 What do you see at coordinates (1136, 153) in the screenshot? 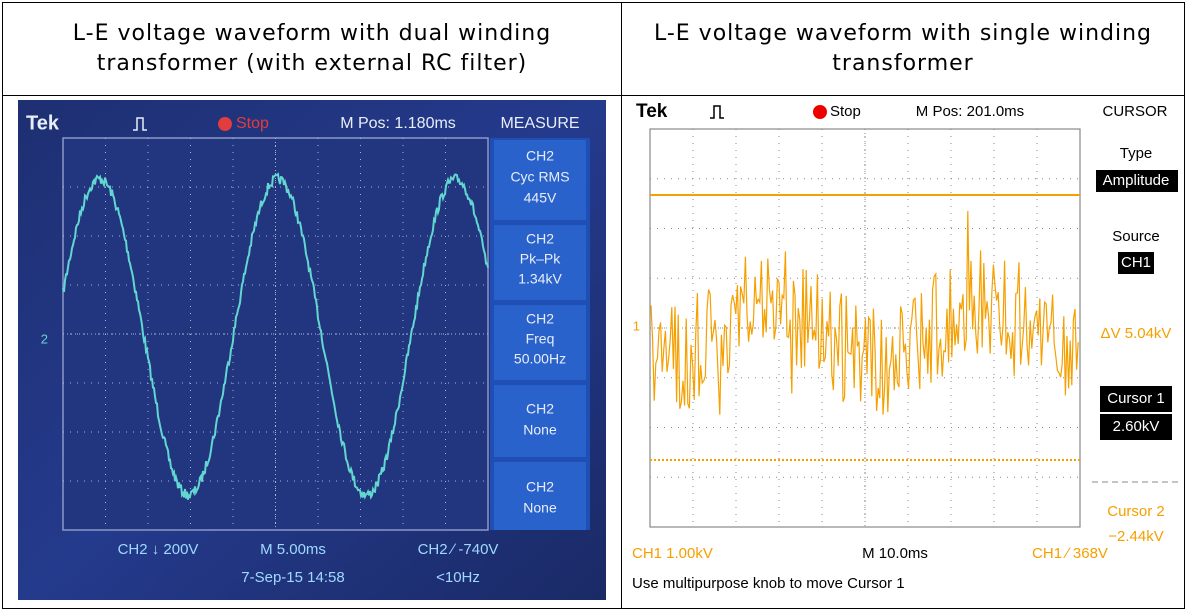
I see `screen-text: Type` at bounding box center [1136, 153].